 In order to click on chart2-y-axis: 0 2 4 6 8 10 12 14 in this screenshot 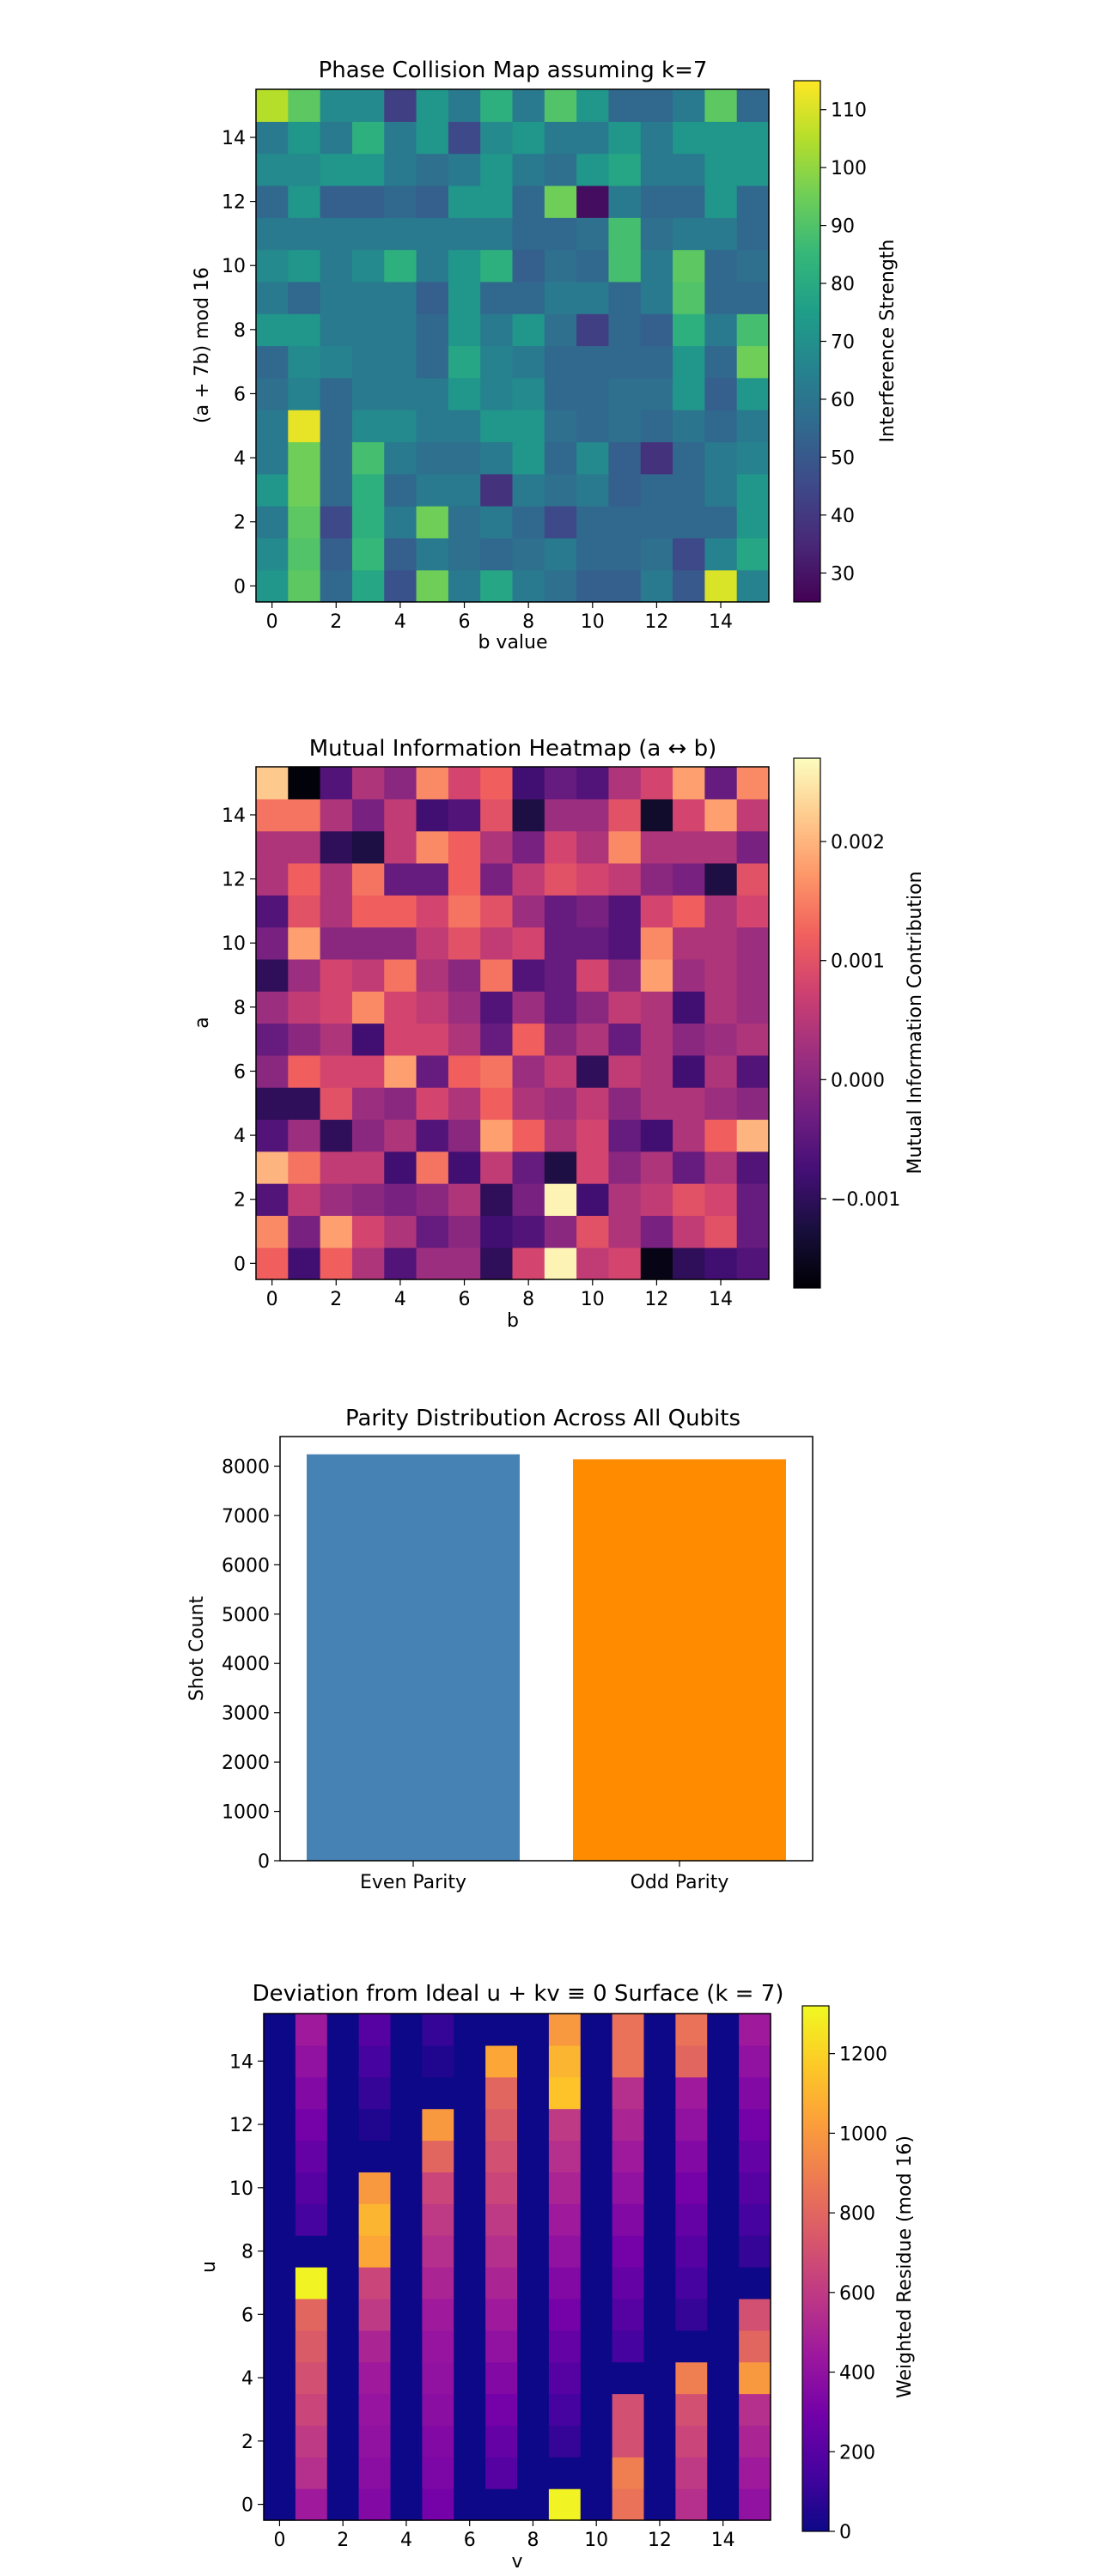, I will do `click(239, 1040)`.